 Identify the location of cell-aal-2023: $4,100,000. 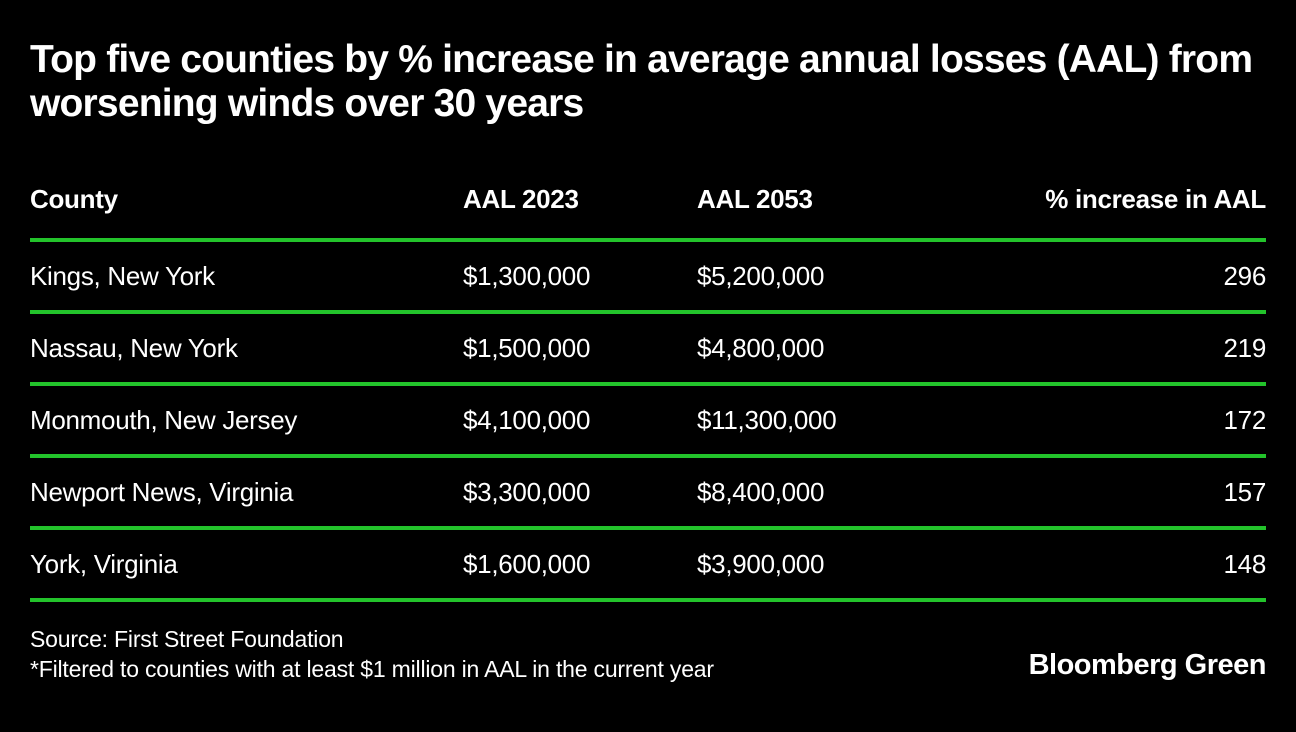
(527, 419).